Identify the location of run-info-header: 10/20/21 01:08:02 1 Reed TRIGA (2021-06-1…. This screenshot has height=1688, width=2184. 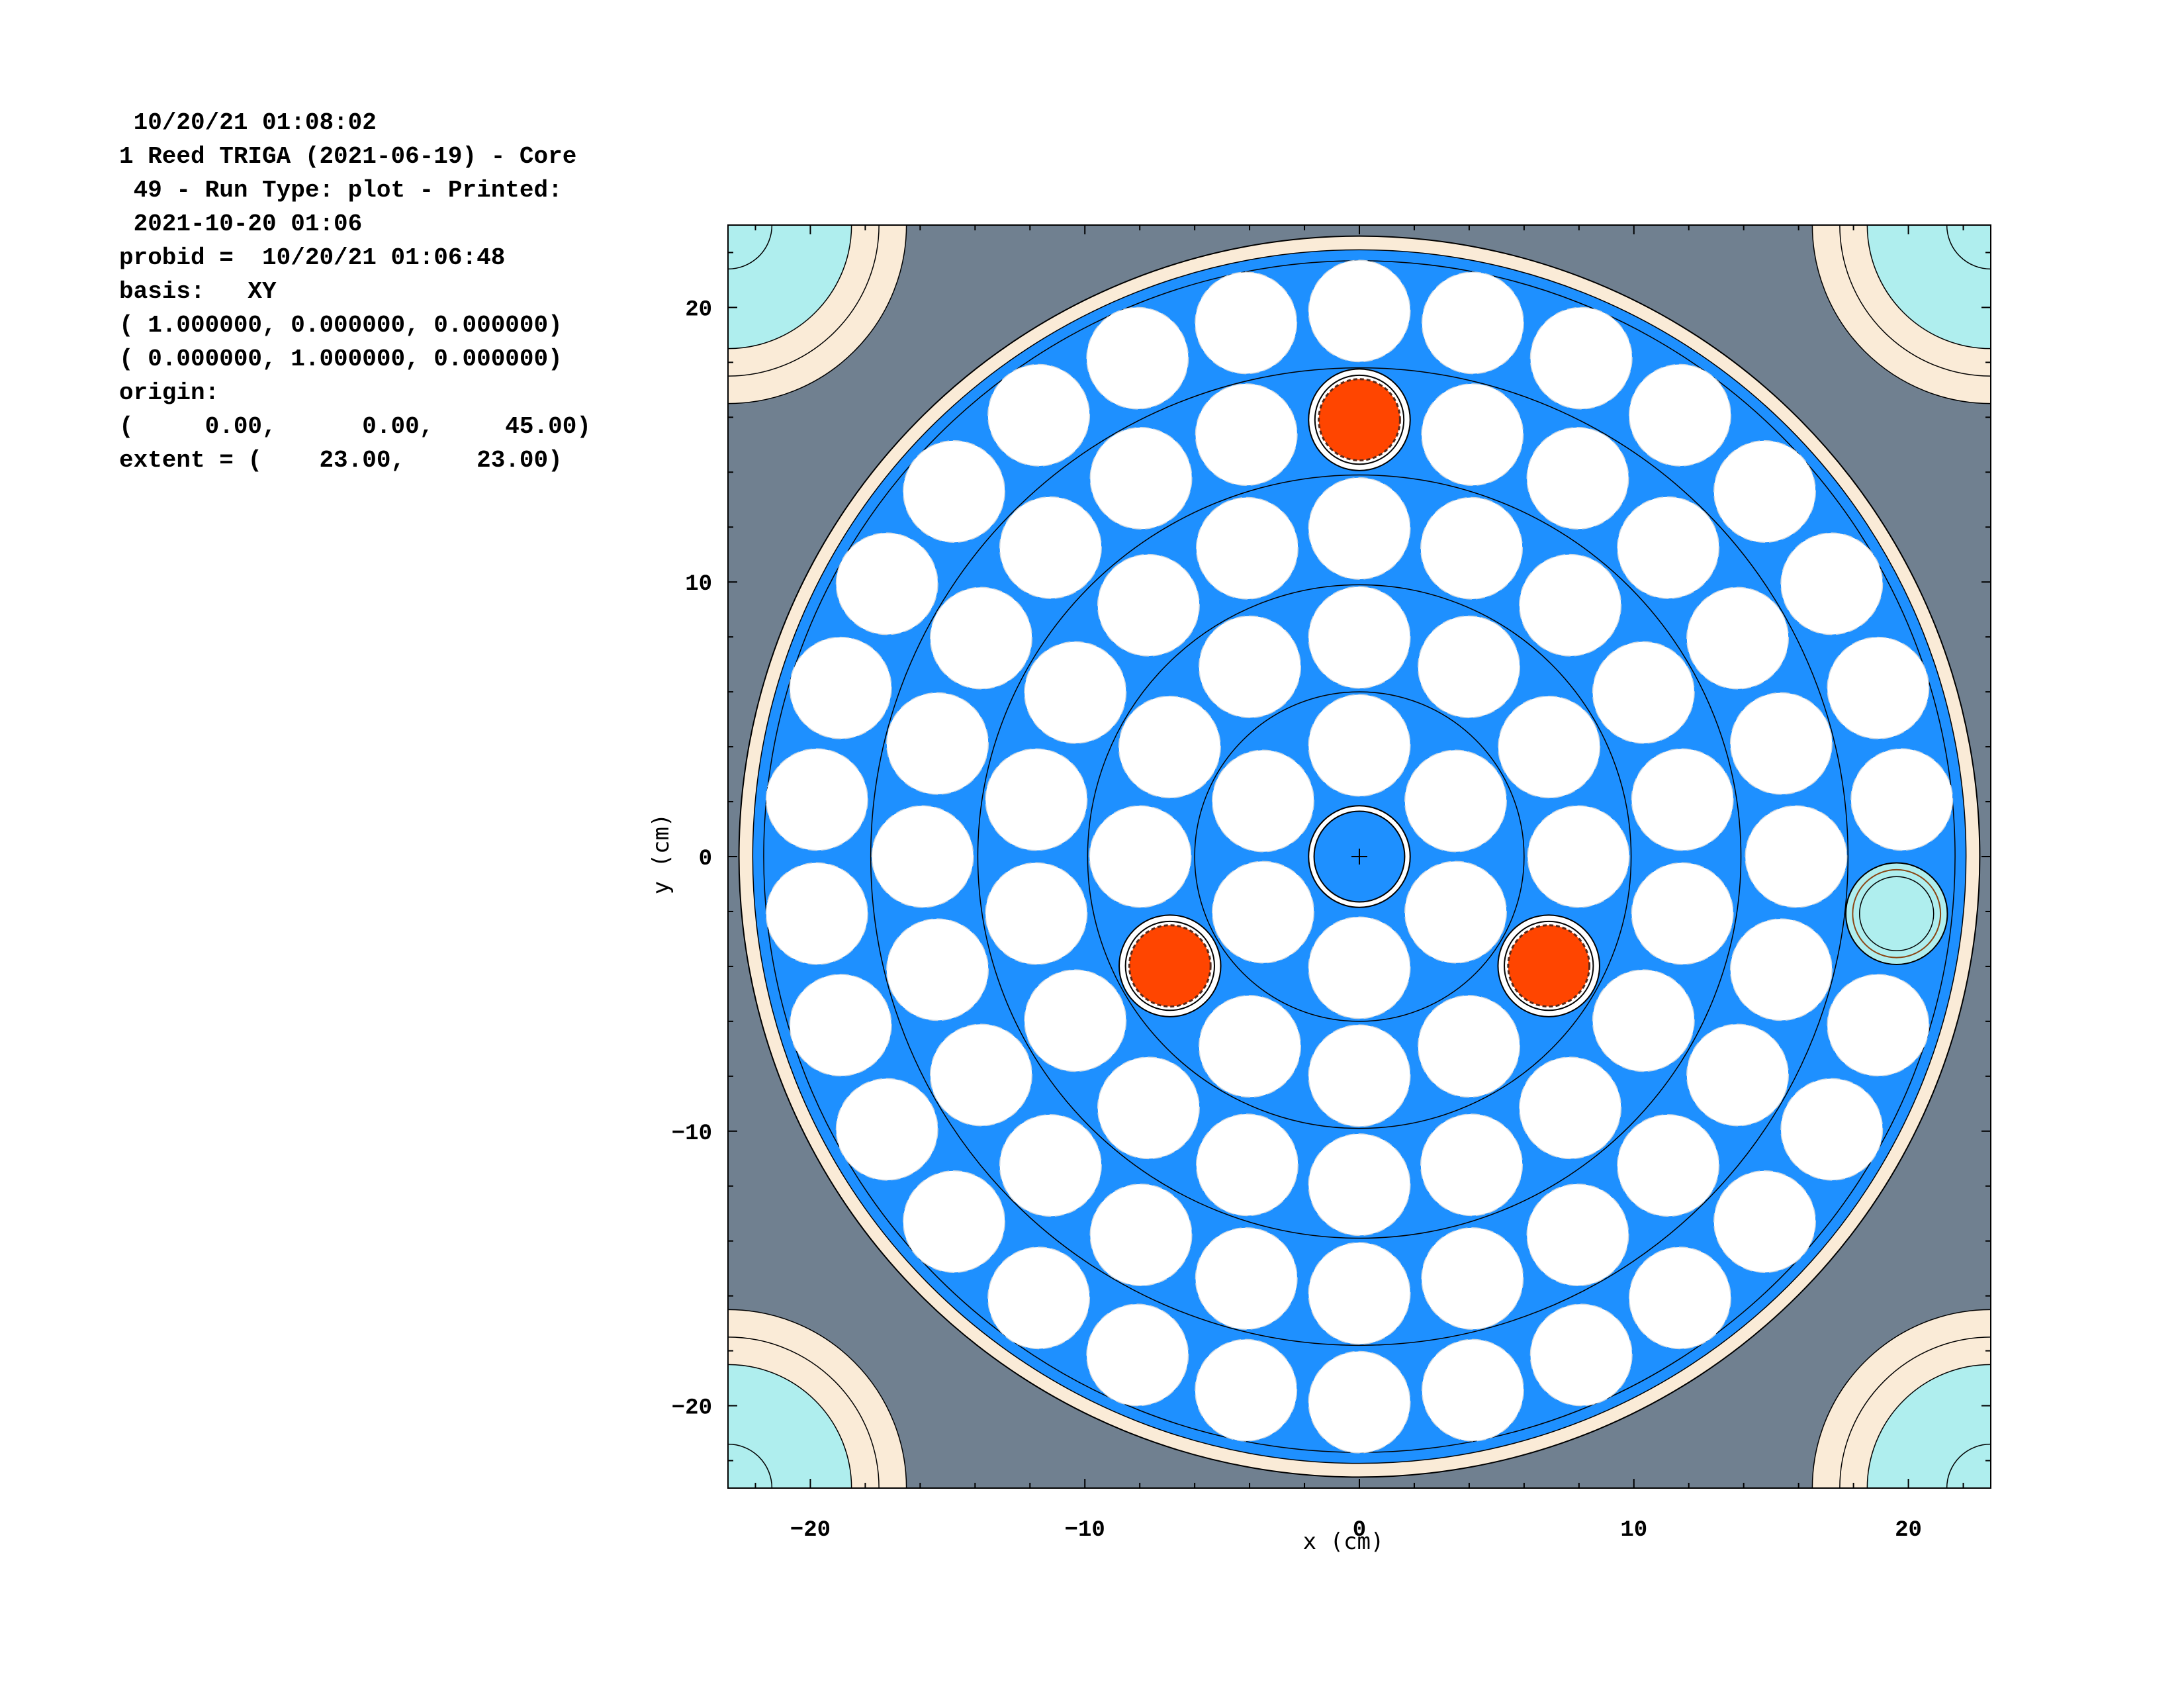
(355, 291).